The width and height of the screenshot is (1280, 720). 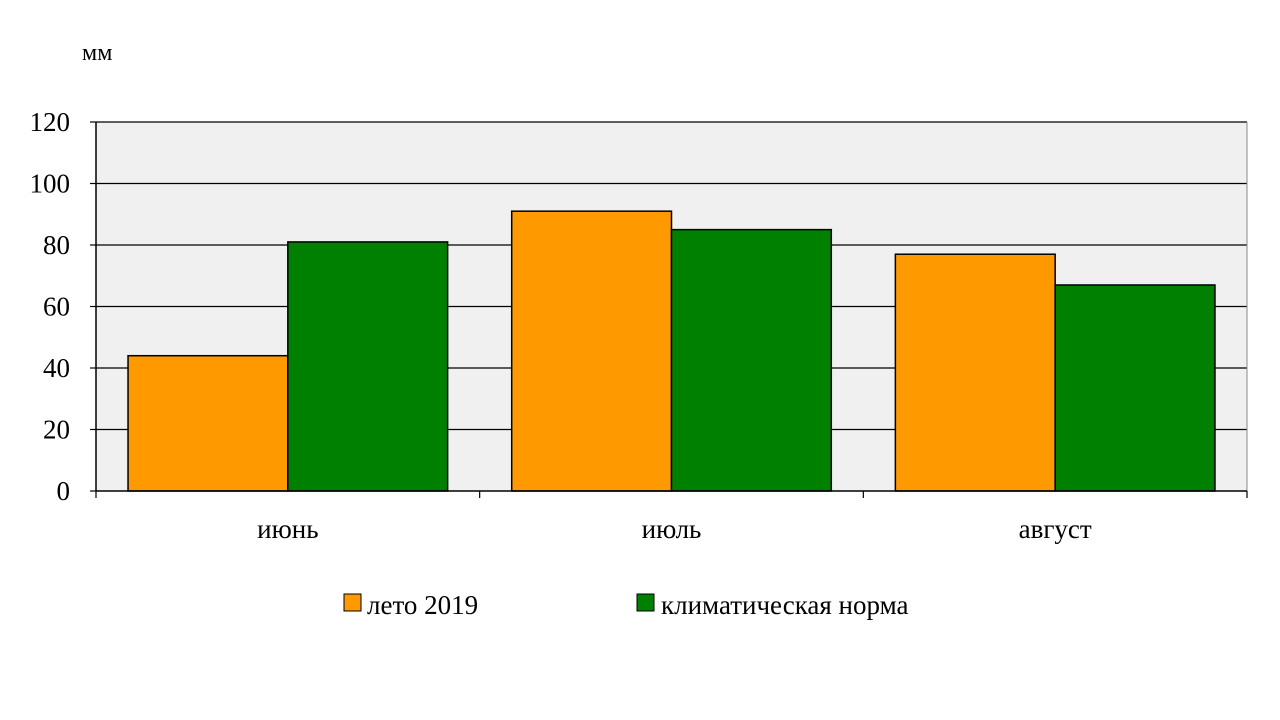 I want to click on y-tick-label: 60, so click(x=56, y=307).